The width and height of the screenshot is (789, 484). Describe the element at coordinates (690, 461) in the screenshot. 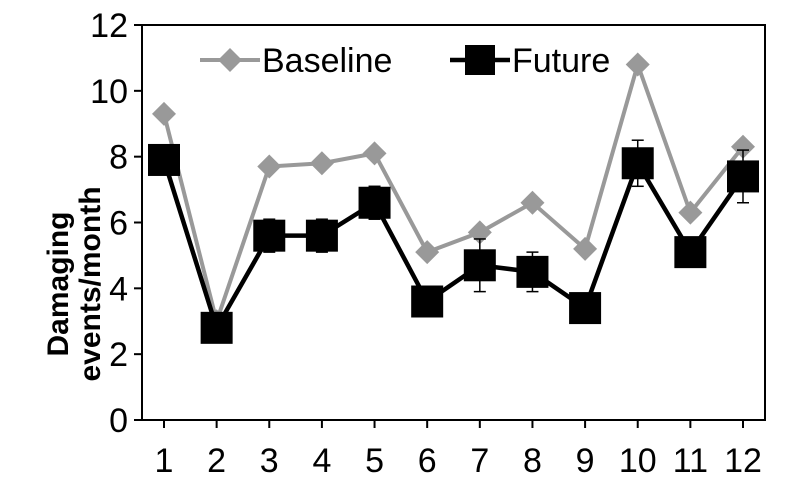

I see `x-tick-label: 11` at that location.